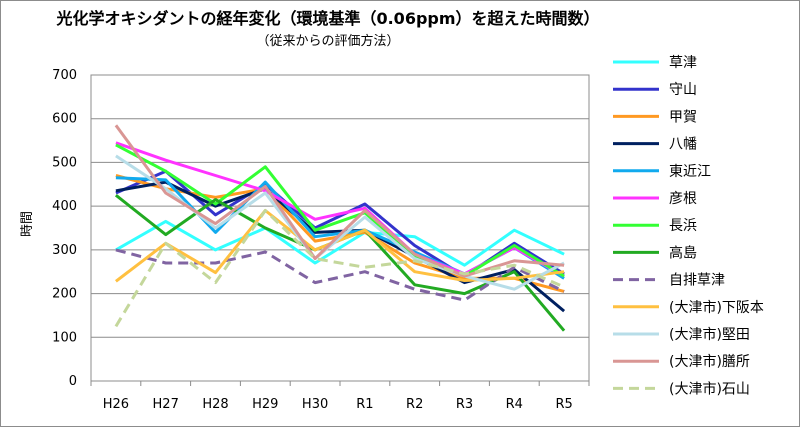 This screenshot has width=800, height=427. I want to click on y-tick-label: 500, so click(64, 162).